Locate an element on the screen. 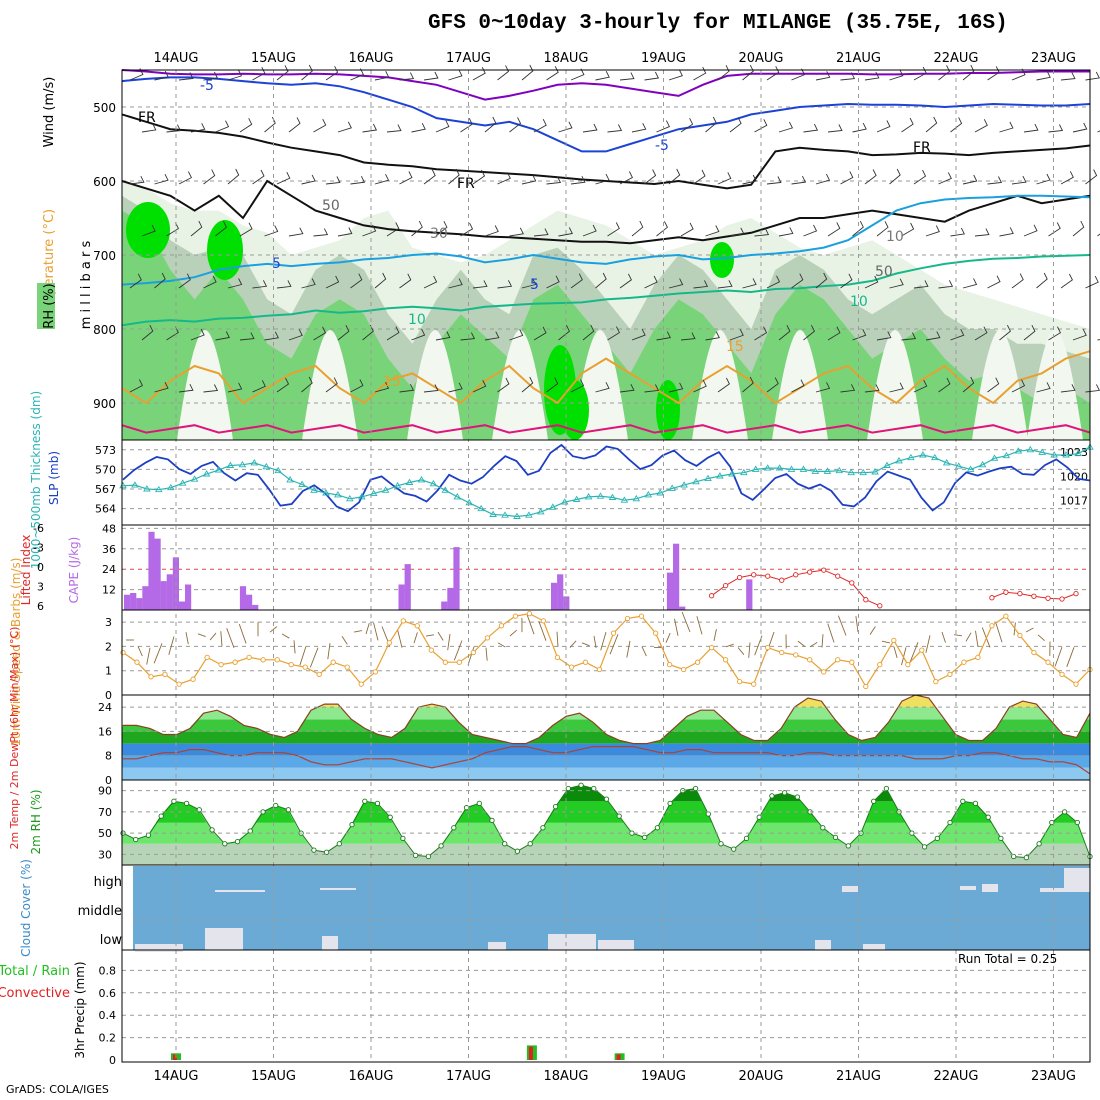 This screenshot has width=1100, height=1100. panel-frame-cape is located at coordinates (606, 567).